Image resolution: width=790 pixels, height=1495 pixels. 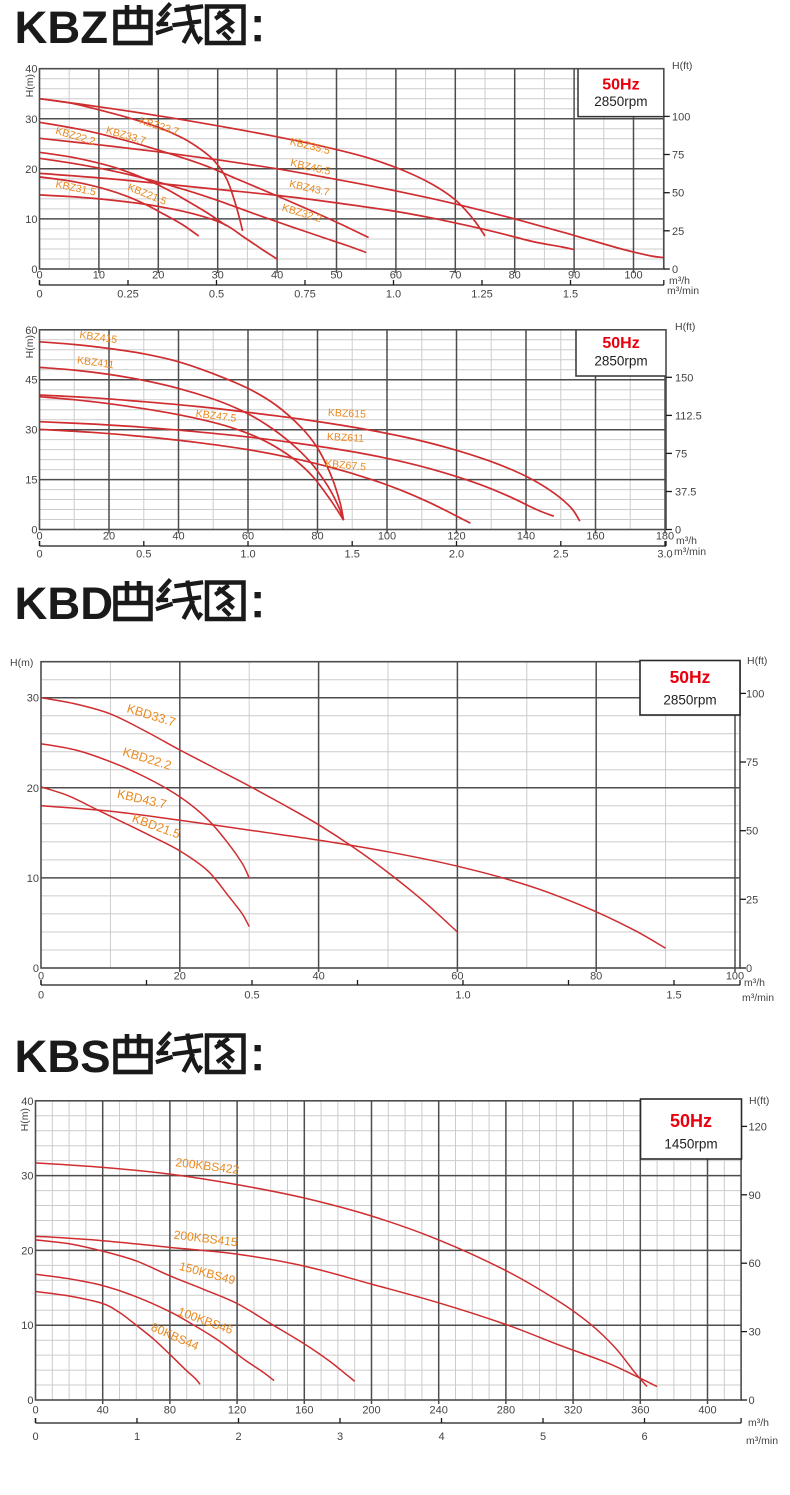 I want to click on svg-text: 320, so click(x=573, y=1411).